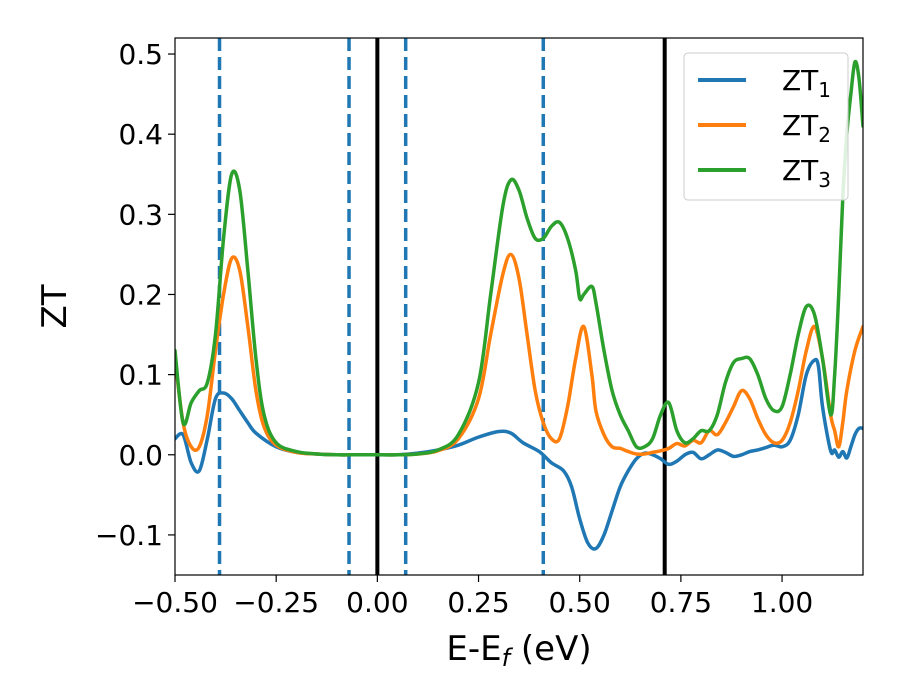 This screenshot has width=900, height=700. I want to click on y-tick-label: 0.4, so click(140, 134).